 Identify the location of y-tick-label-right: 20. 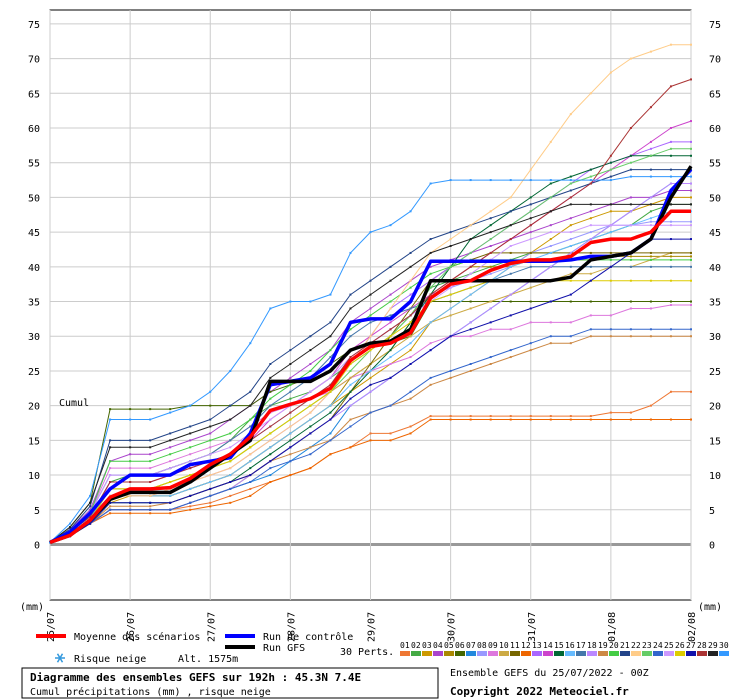
(715, 407).